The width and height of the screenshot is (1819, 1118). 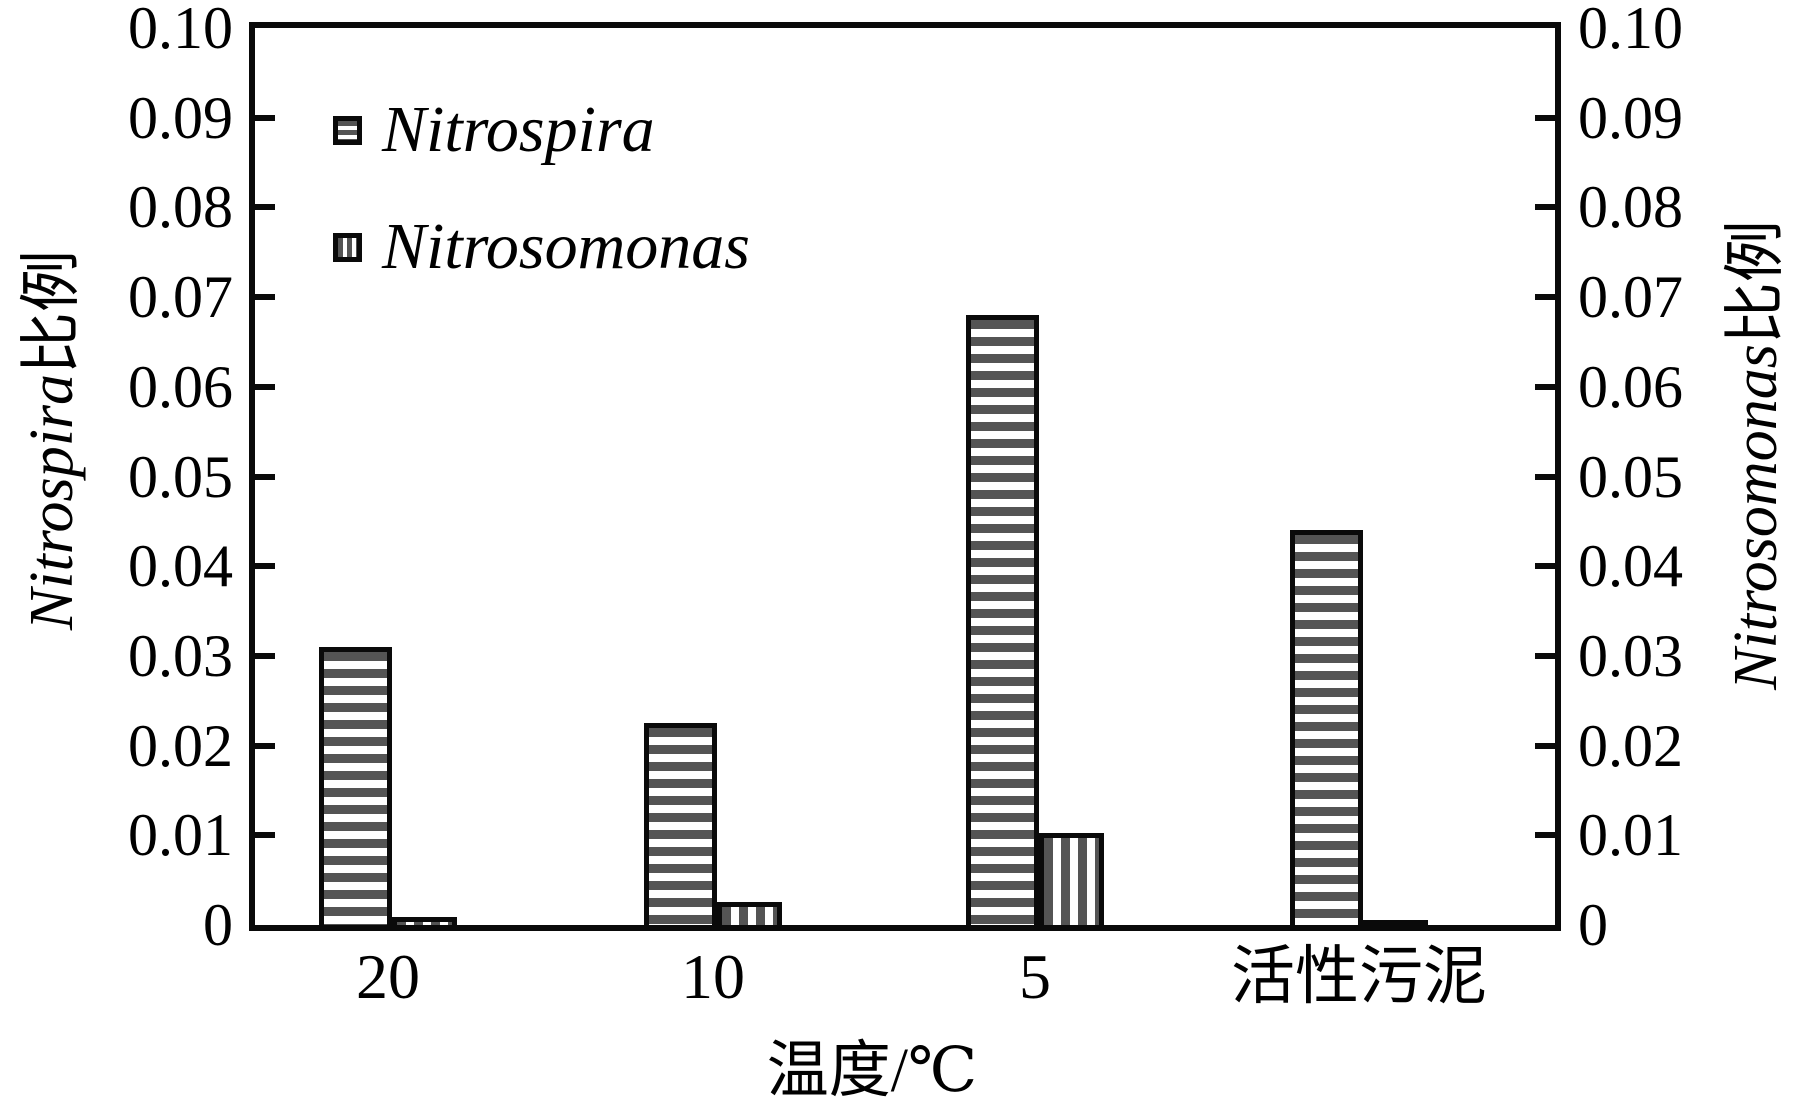 I want to click on bar-nitrospira-活性污泥, so click(x=1326, y=727).